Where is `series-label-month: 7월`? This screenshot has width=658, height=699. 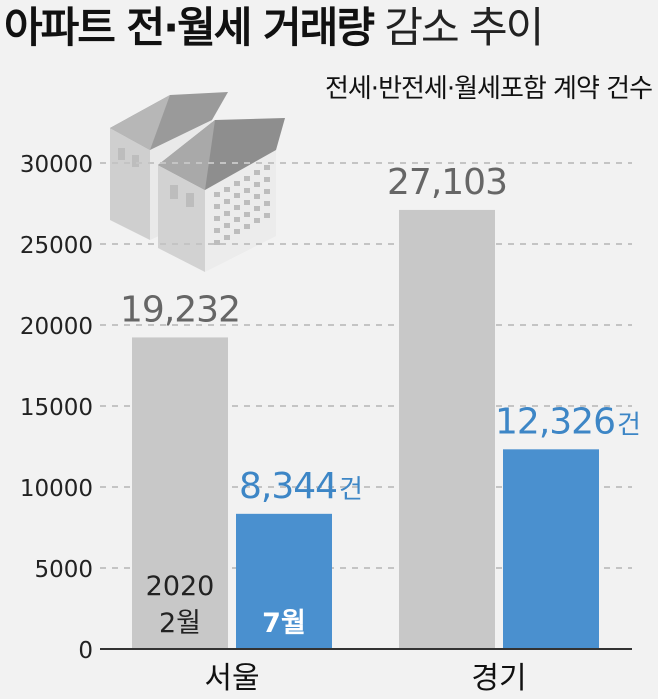
series-label-month: 7월 is located at coordinates (284, 623).